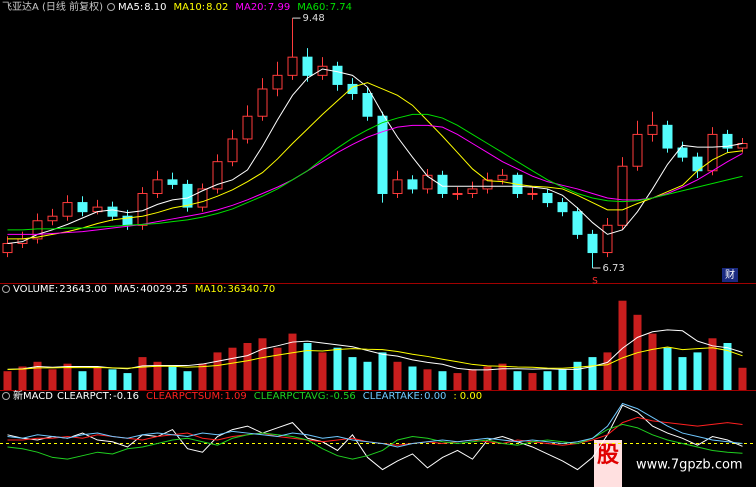 The image size is (756, 487). Describe the element at coordinates (391, 396) in the screenshot. I see `legend-name: CLEARTAKE` at that location.